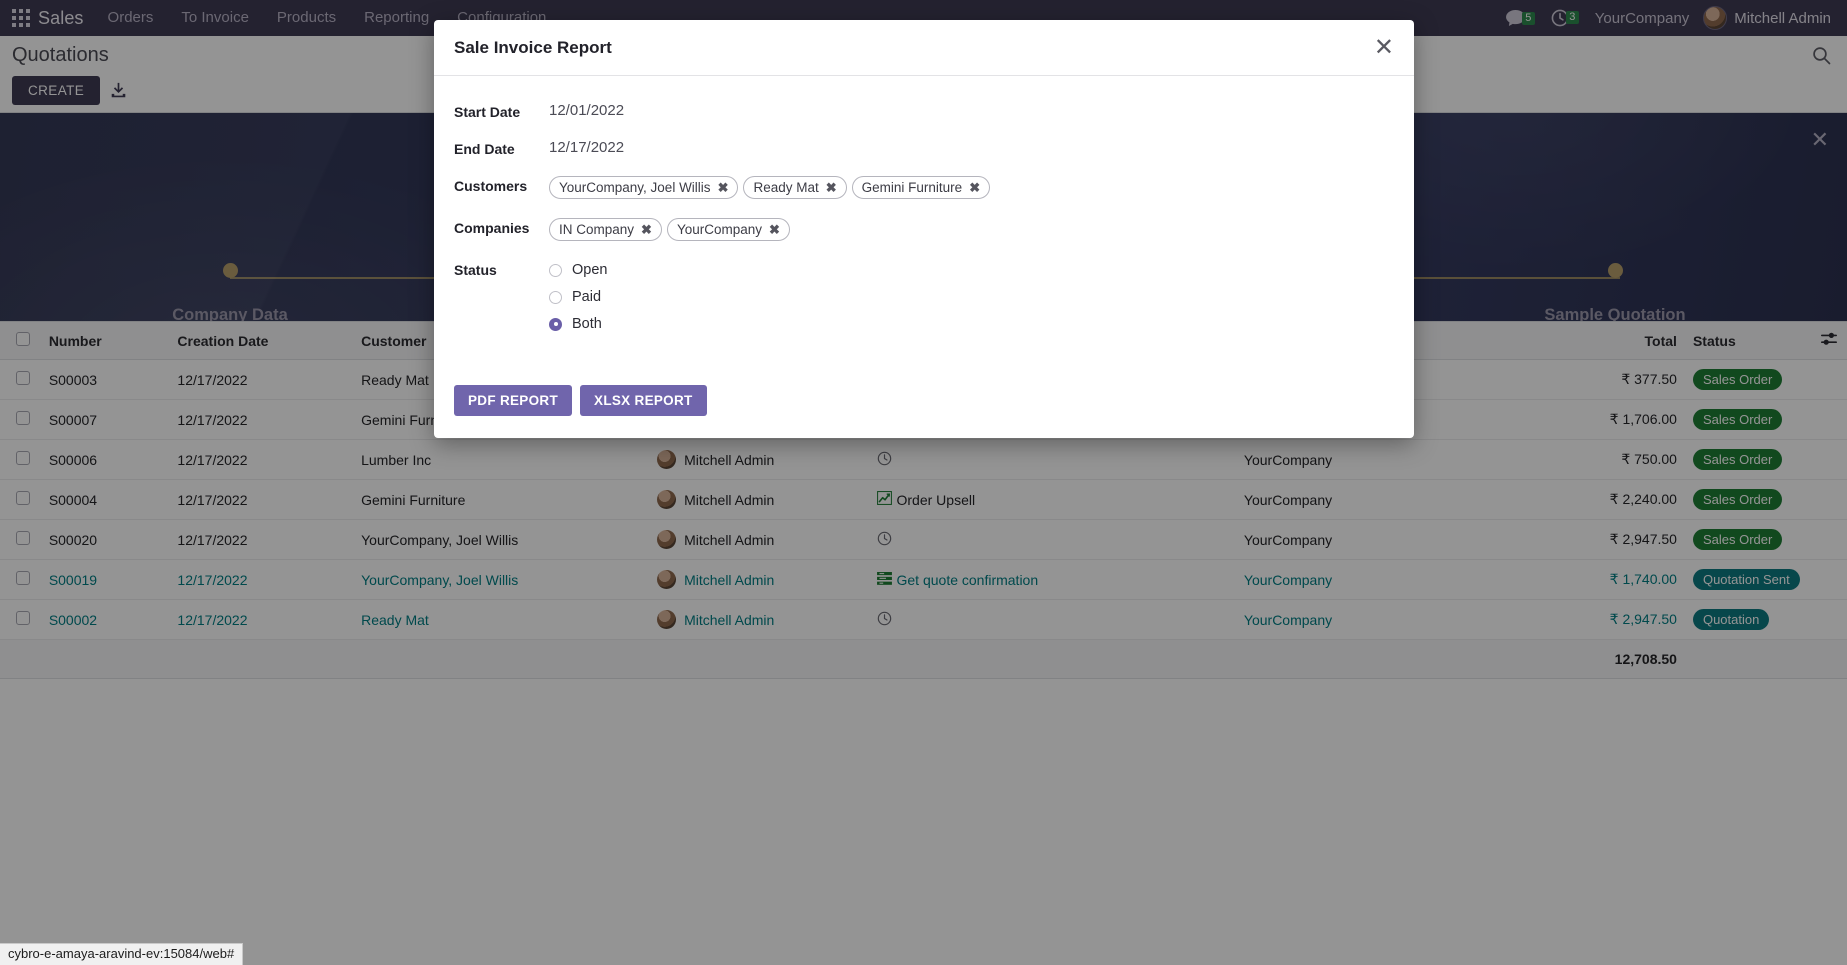 The width and height of the screenshot is (1847, 965). Describe the element at coordinates (884, 499) in the screenshot. I see `chart-line-icon` at that location.